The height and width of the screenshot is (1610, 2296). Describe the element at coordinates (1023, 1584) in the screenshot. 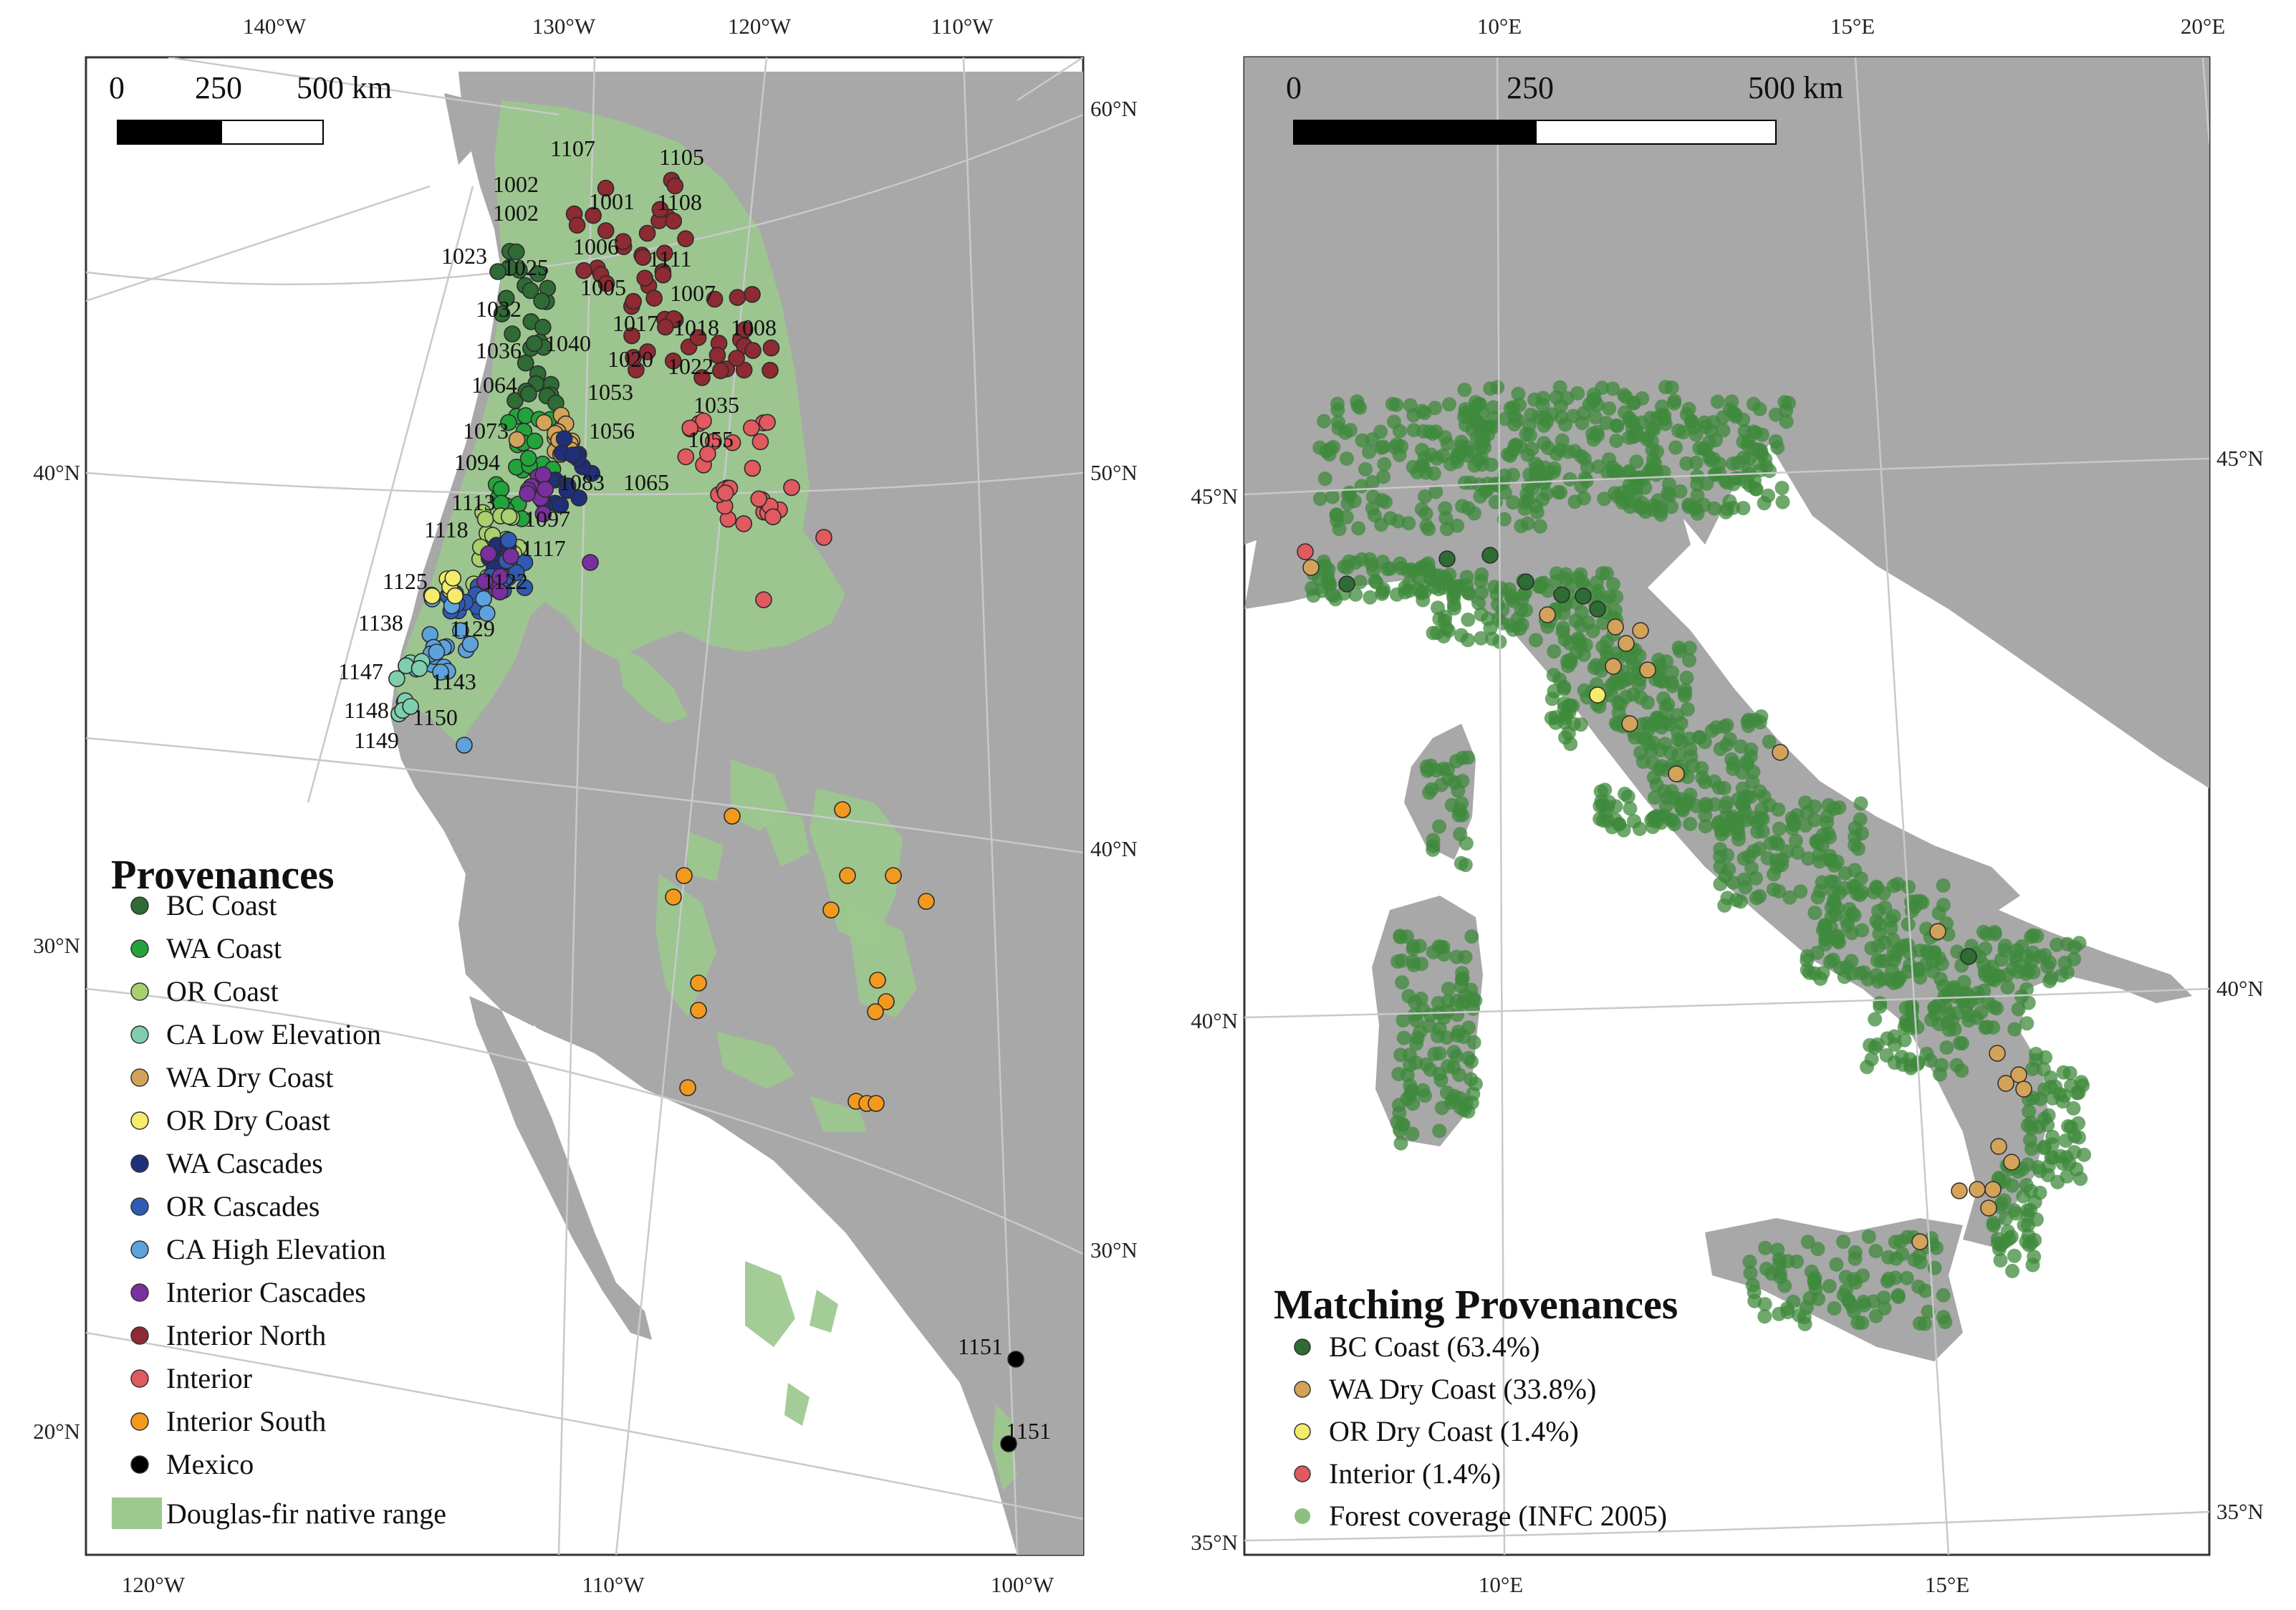

I see `bottom-label-100w: 100°W` at that location.